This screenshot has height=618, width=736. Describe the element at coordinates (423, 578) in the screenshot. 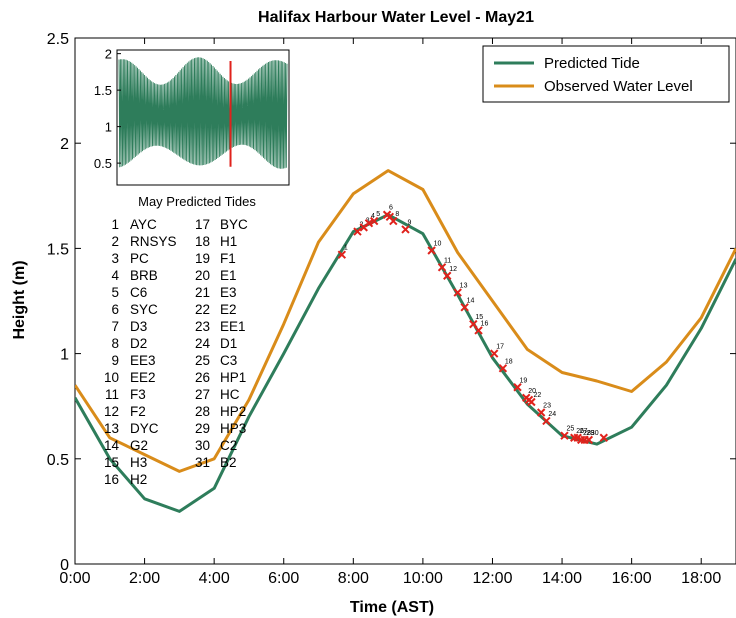

I see `x-tick-label: 10:00` at that location.